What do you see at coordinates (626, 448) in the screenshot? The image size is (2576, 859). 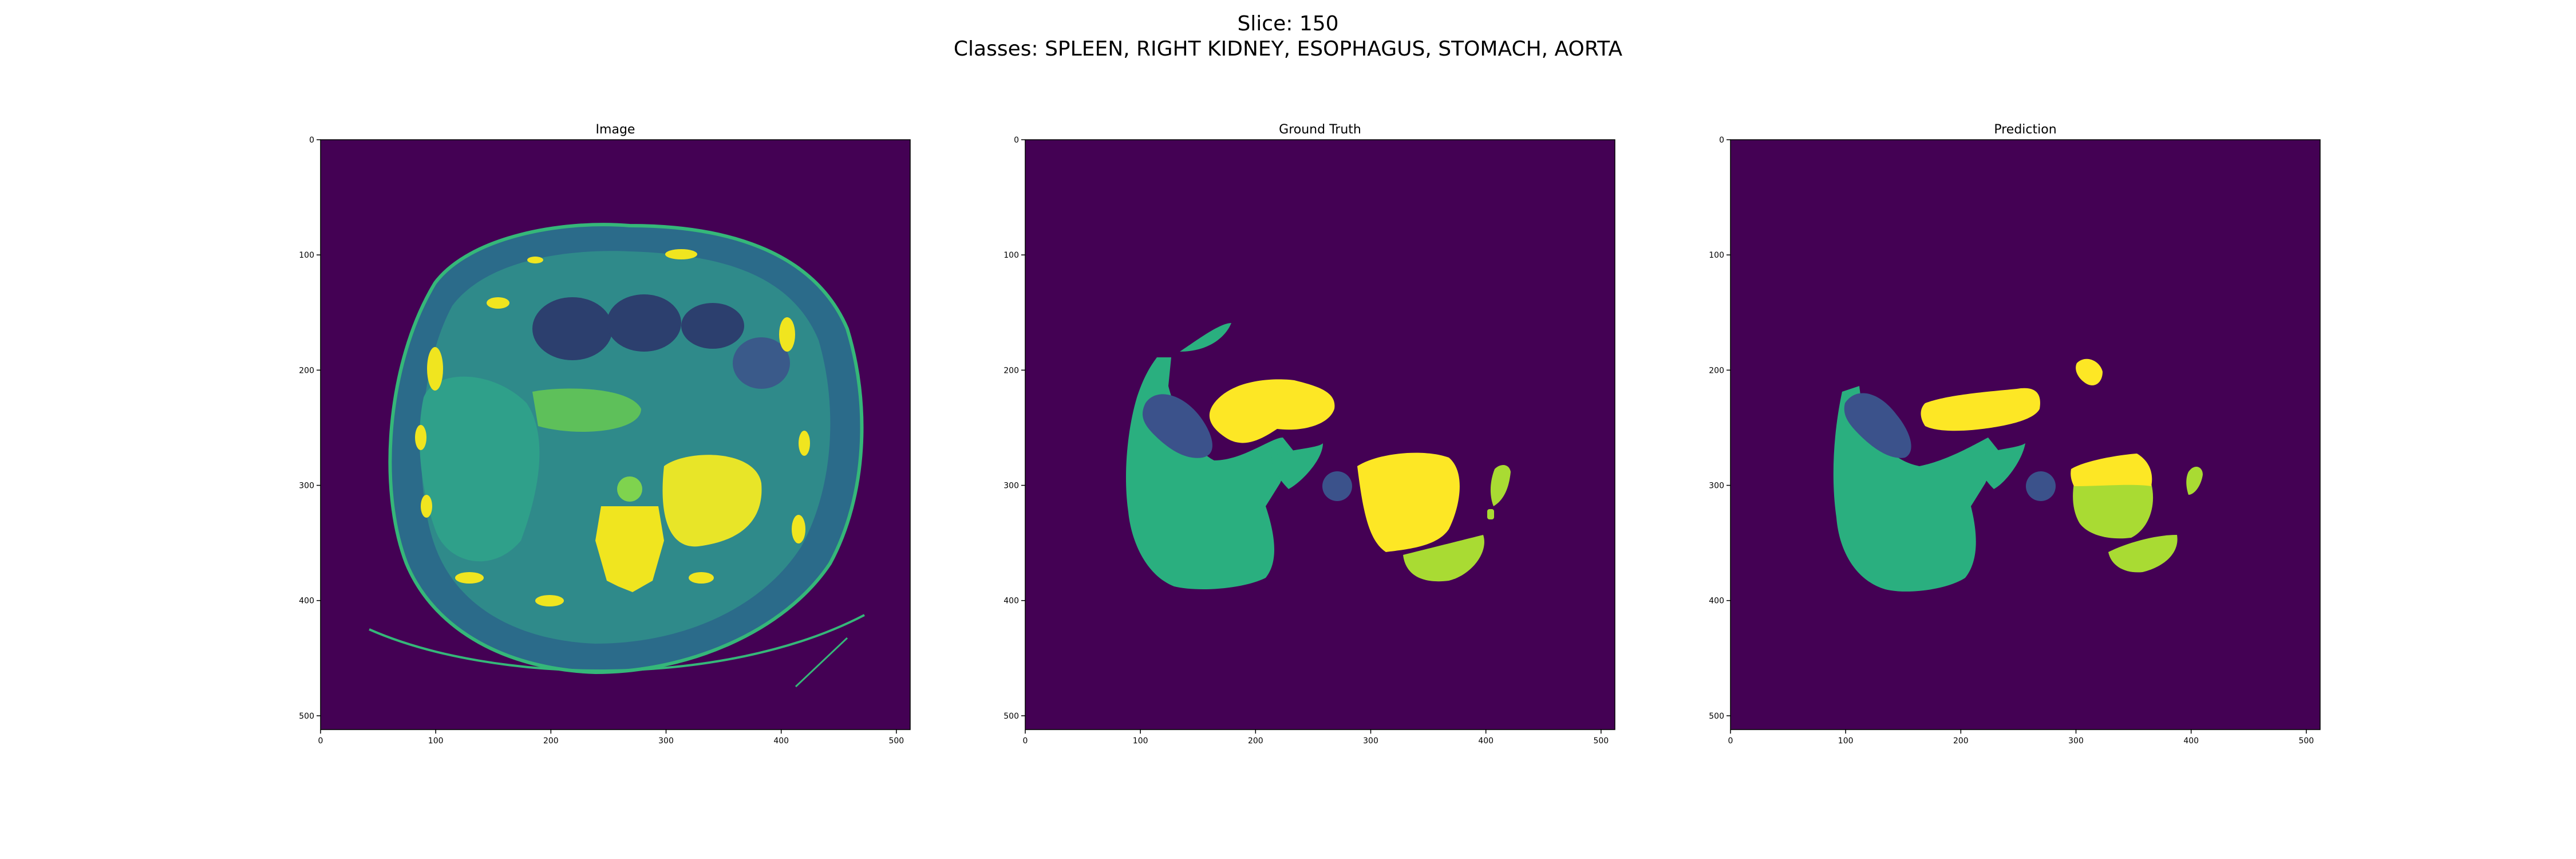 I see `ct-body-inner` at bounding box center [626, 448].